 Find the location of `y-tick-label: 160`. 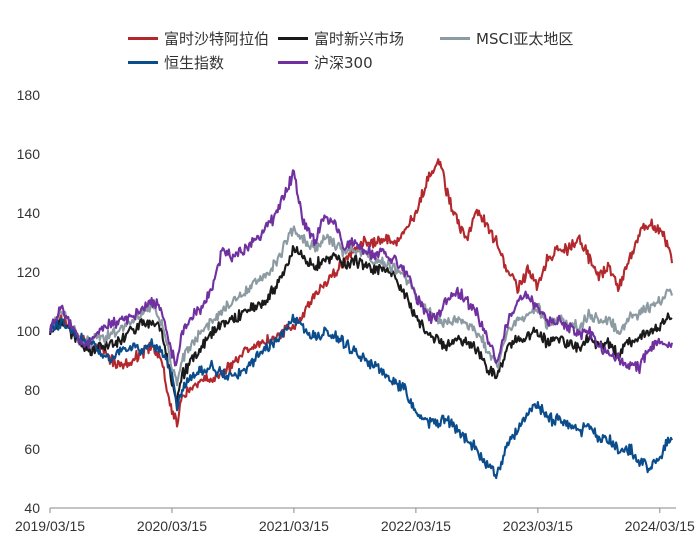

y-tick-label: 160 is located at coordinates (29, 154).